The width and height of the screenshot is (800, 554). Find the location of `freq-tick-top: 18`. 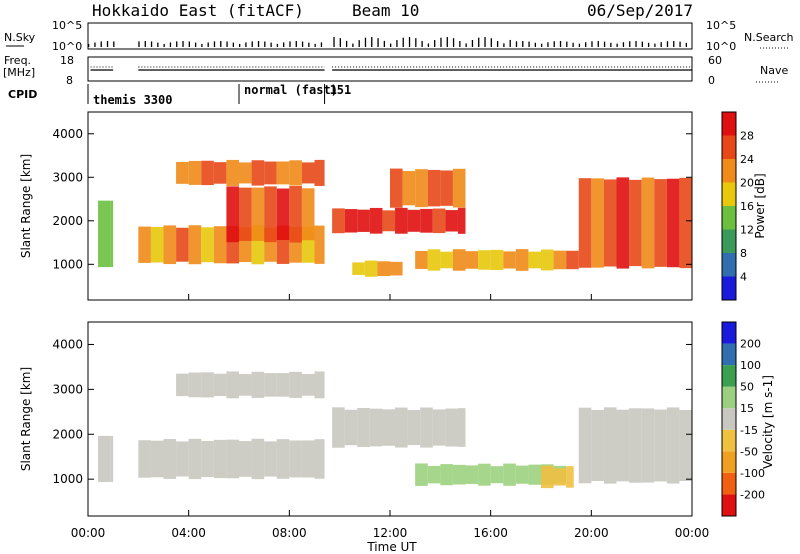

freq-tick-top: 18 is located at coordinates (67, 60).